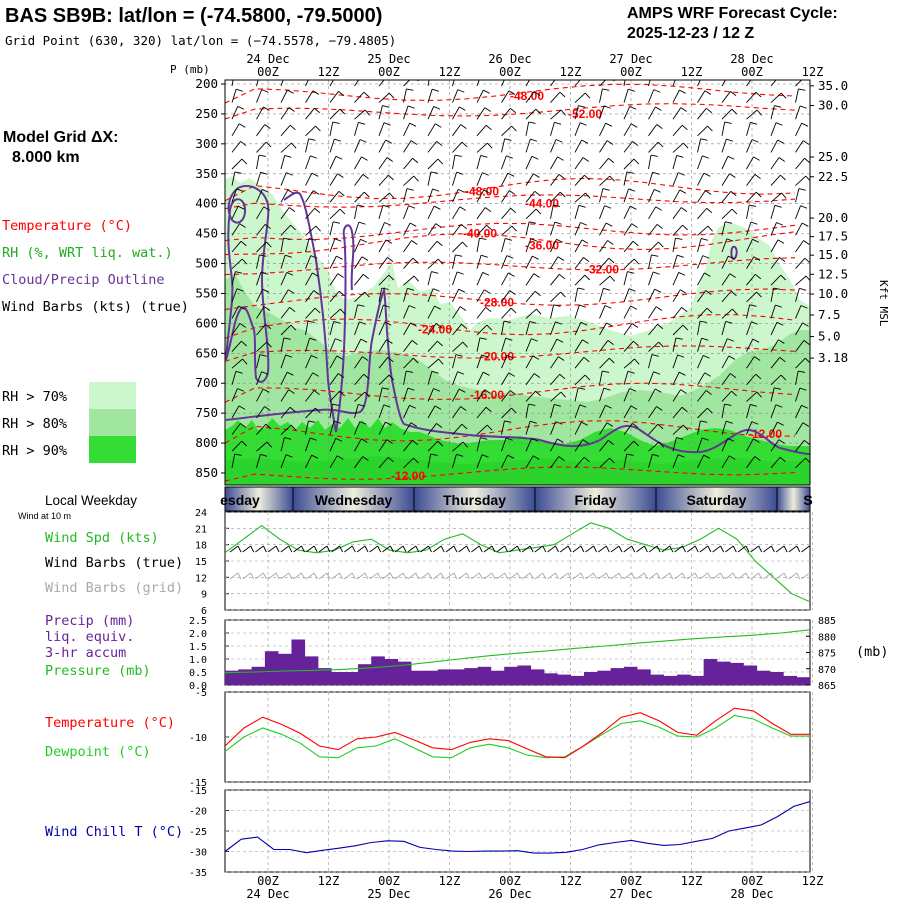  I want to click on panel-frame, so click(517, 831).